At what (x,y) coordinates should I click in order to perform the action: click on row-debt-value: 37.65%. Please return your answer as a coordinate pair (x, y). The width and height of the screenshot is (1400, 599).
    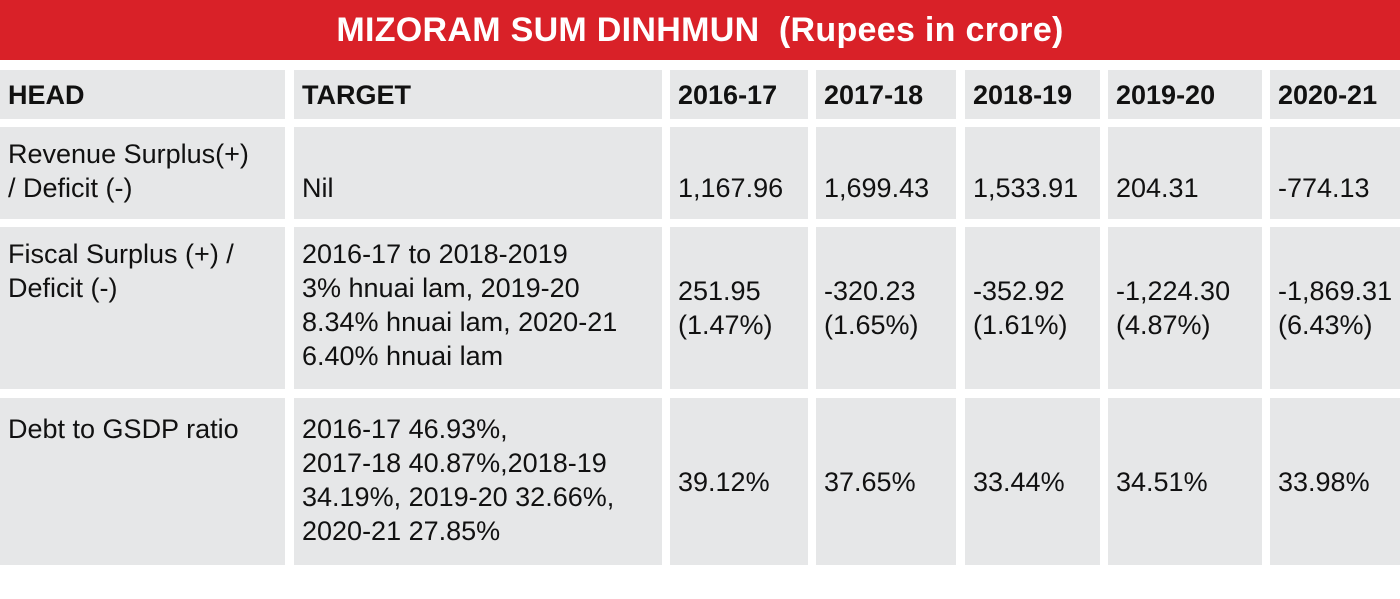
    Looking at the image, I should click on (886, 481).